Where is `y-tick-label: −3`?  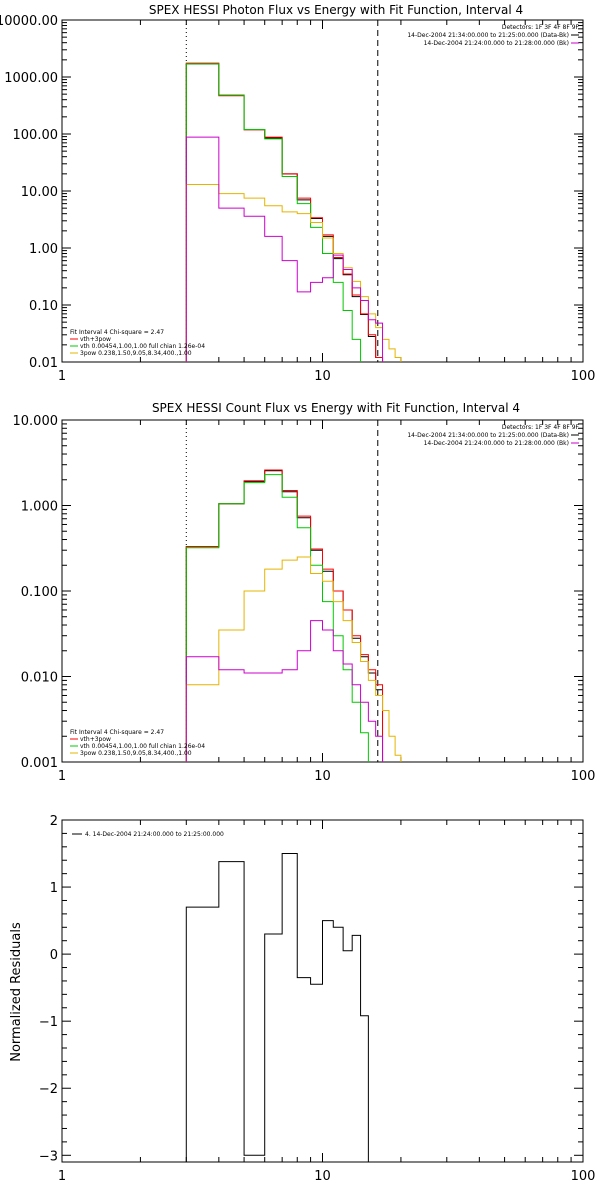 y-tick-label: −3 is located at coordinates (48, 1156).